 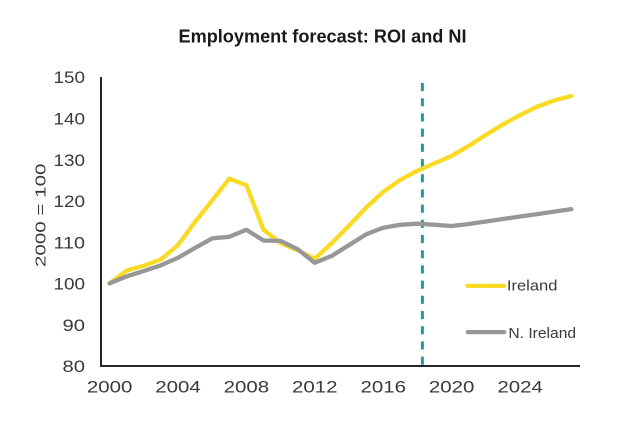 I want to click on svg-text: Ireland, so click(x=532, y=285).